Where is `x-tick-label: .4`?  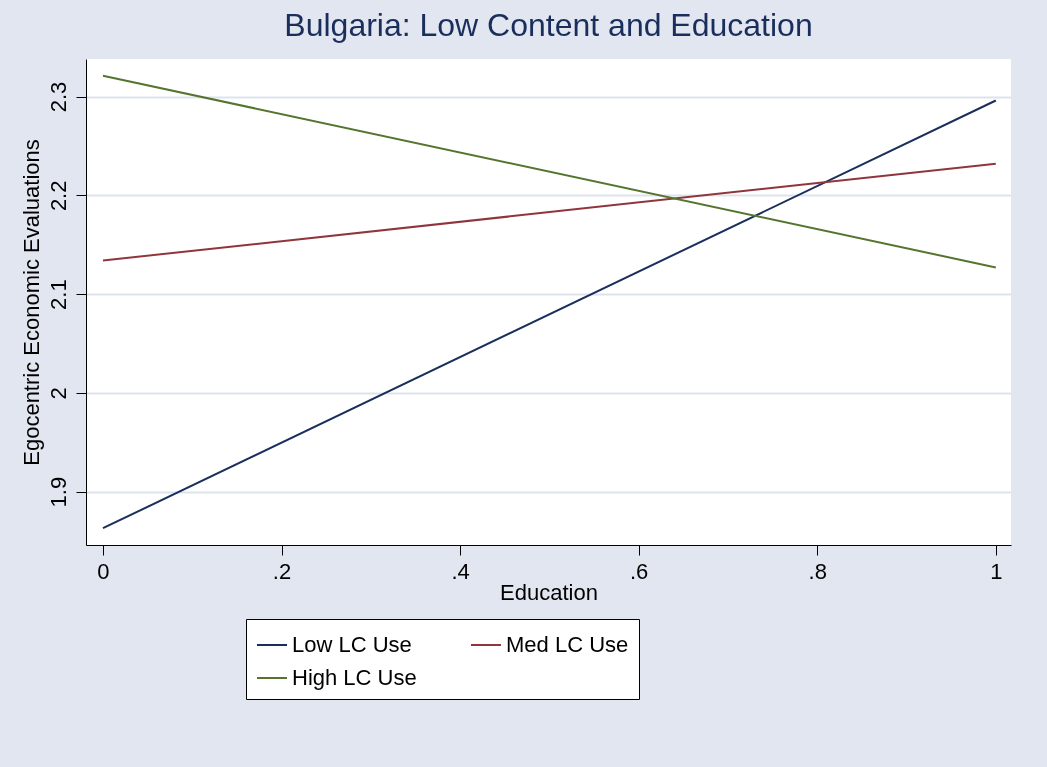 x-tick-label: .4 is located at coordinates (460, 571).